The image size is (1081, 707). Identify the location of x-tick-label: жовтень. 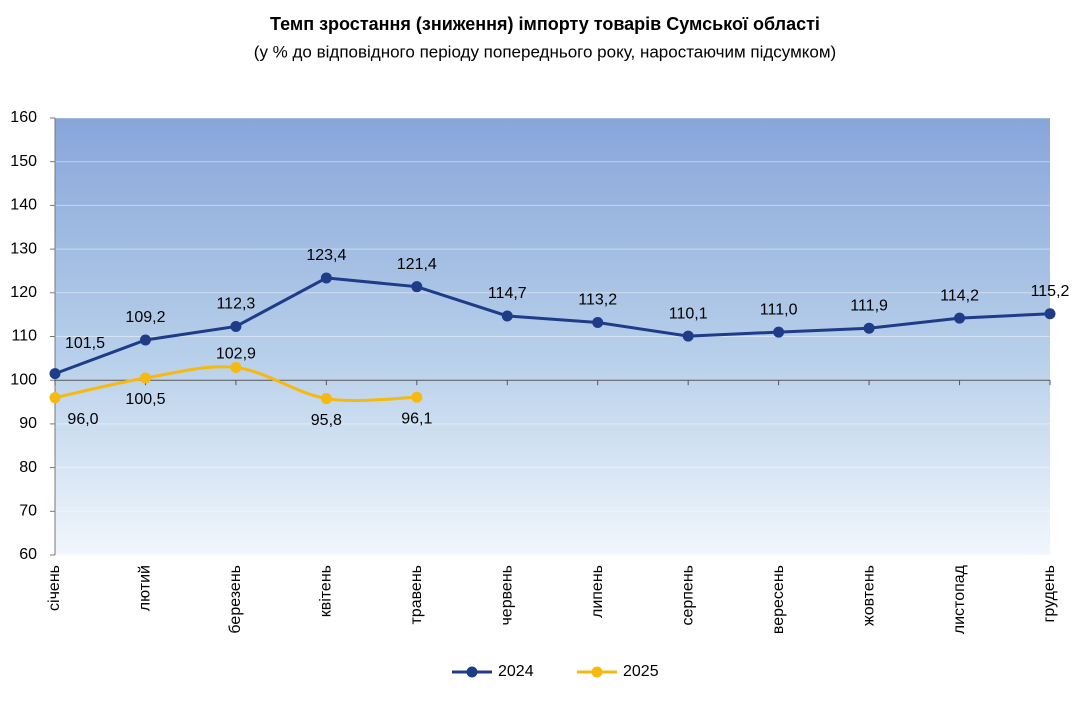
(868, 595).